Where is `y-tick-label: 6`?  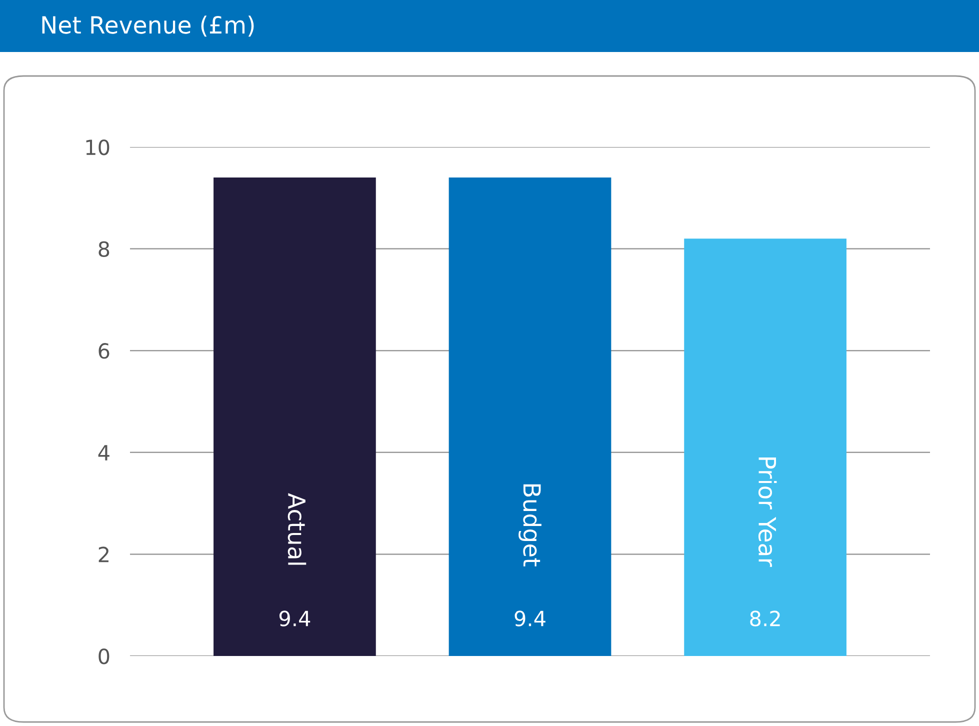
y-tick-label: 6 is located at coordinates (104, 351).